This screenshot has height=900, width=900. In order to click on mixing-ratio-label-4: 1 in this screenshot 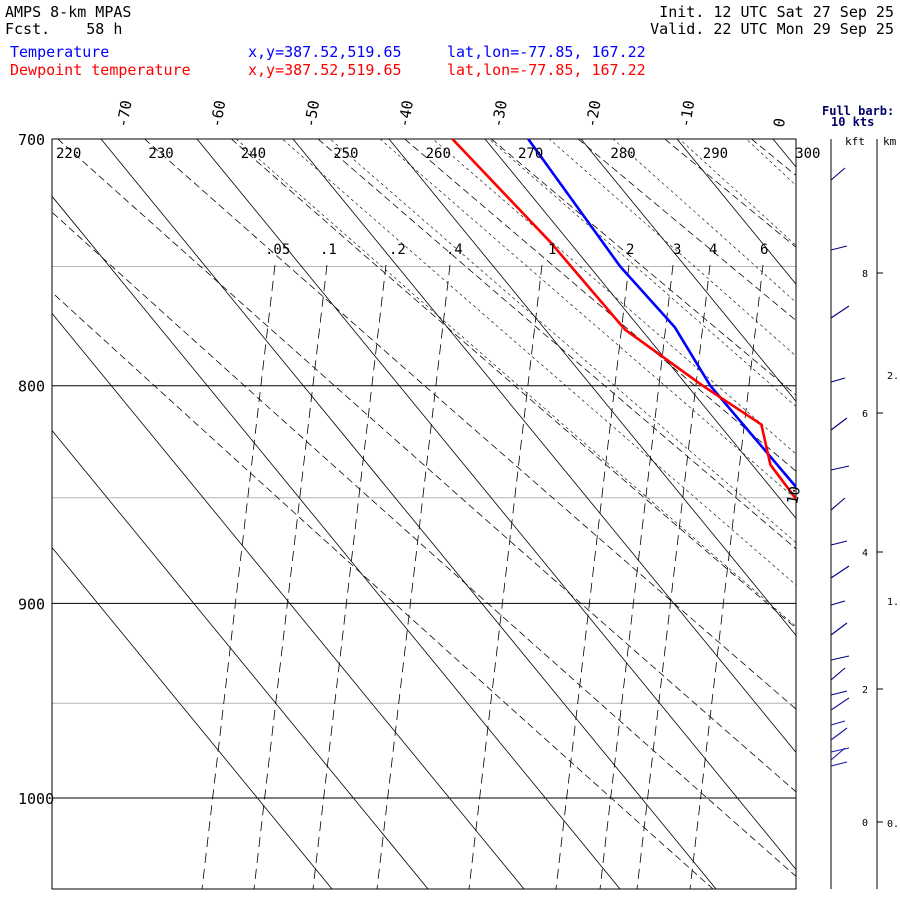, I will do `click(552, 250)`.